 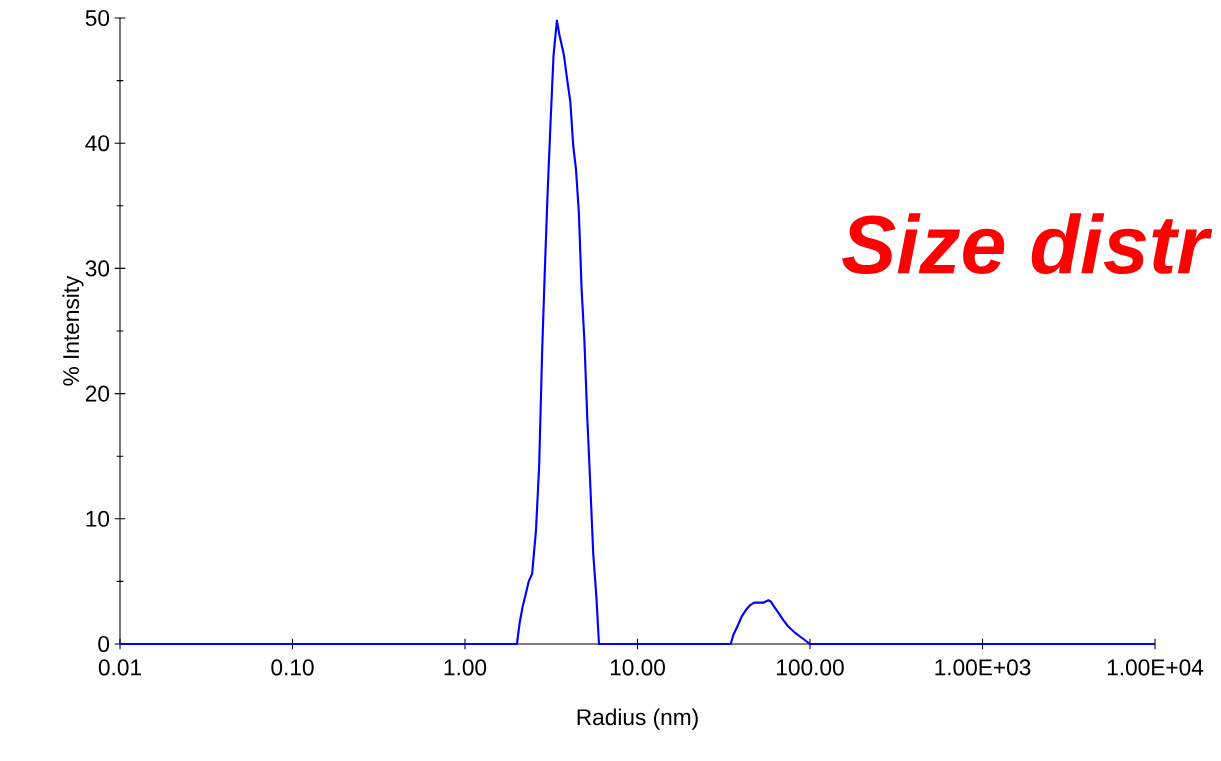 I want to click on x-tick-label: 0.01, so click(x=119, y=667).